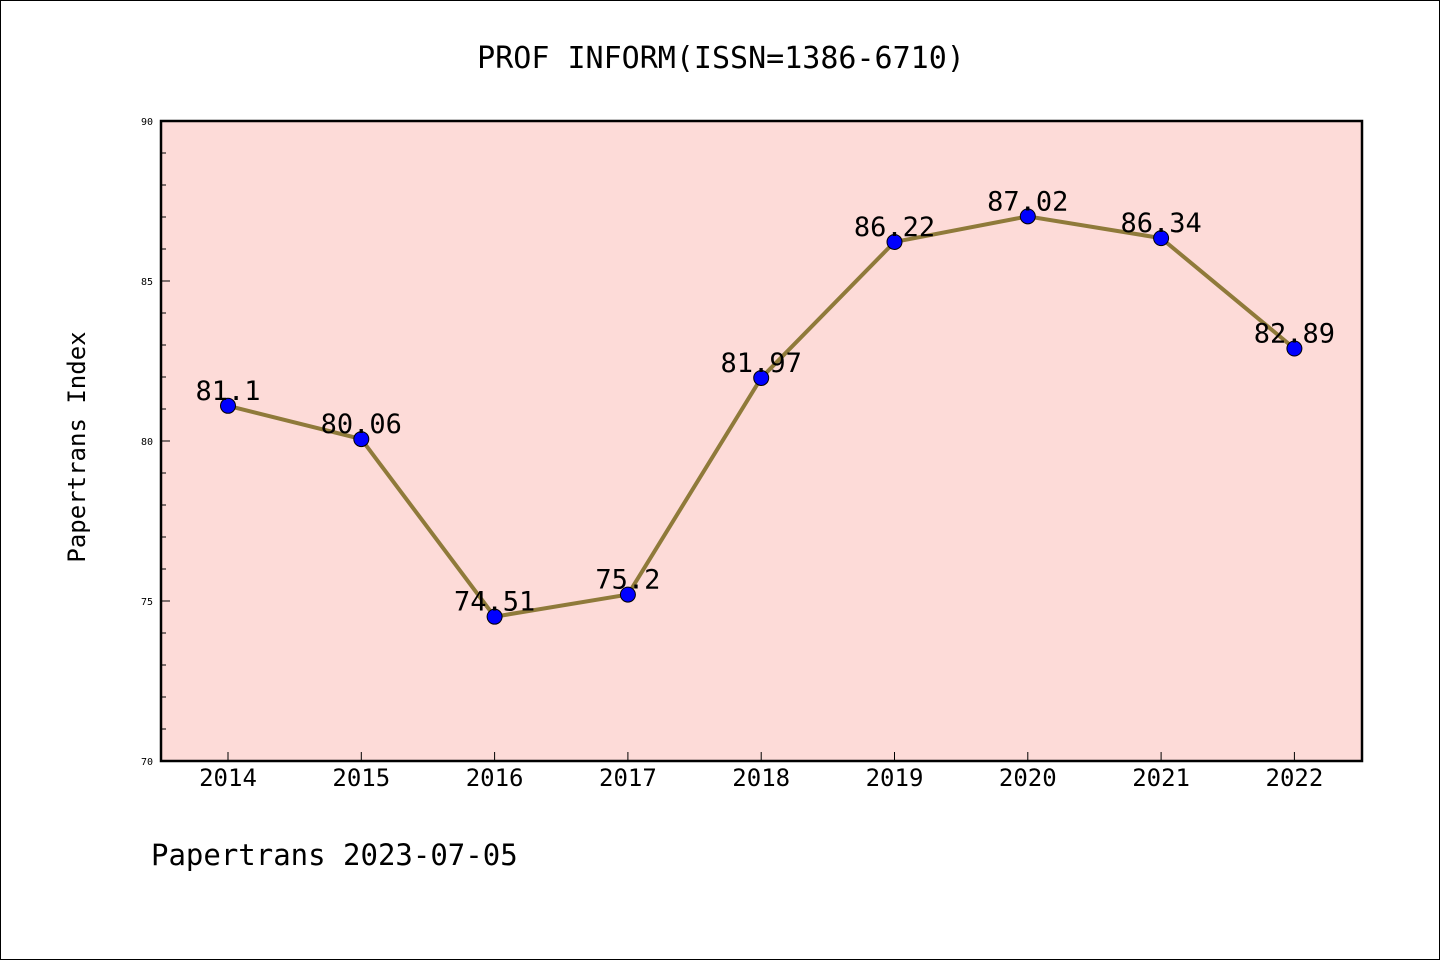 The image size is (1440, 964). I want to click on data-label: 75.2, so click(627, 580).